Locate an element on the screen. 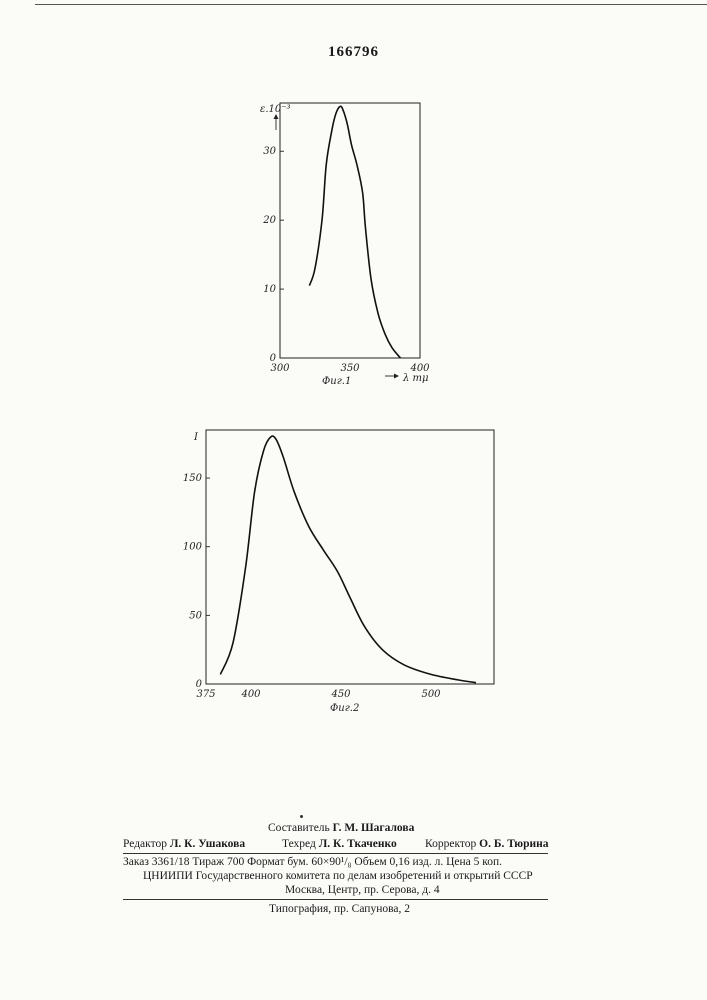  compiler-label: Составитель is located at coordinates (299, 828).